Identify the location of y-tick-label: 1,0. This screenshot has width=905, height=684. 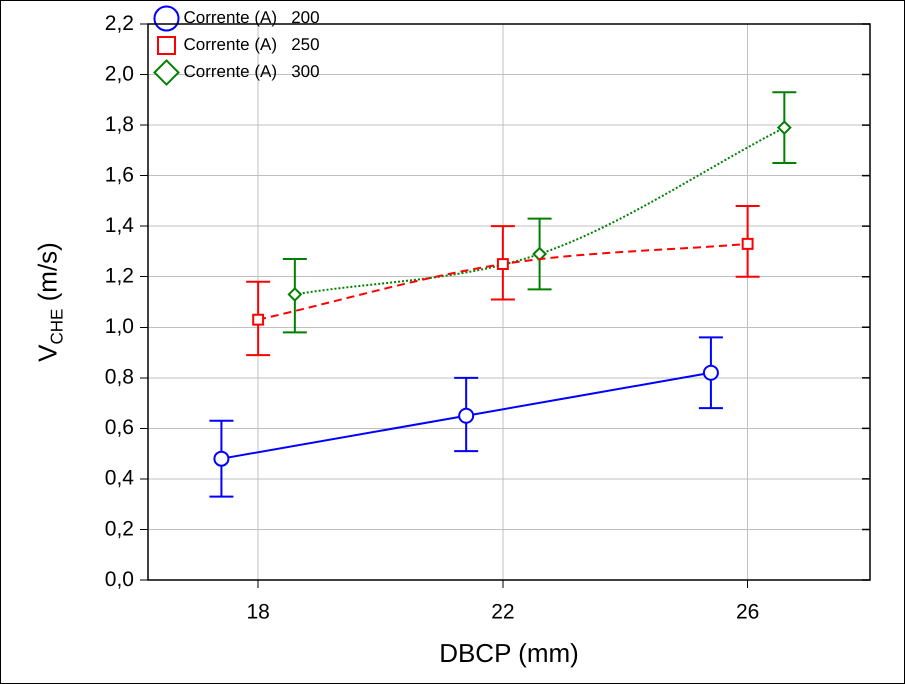
(119, 326).